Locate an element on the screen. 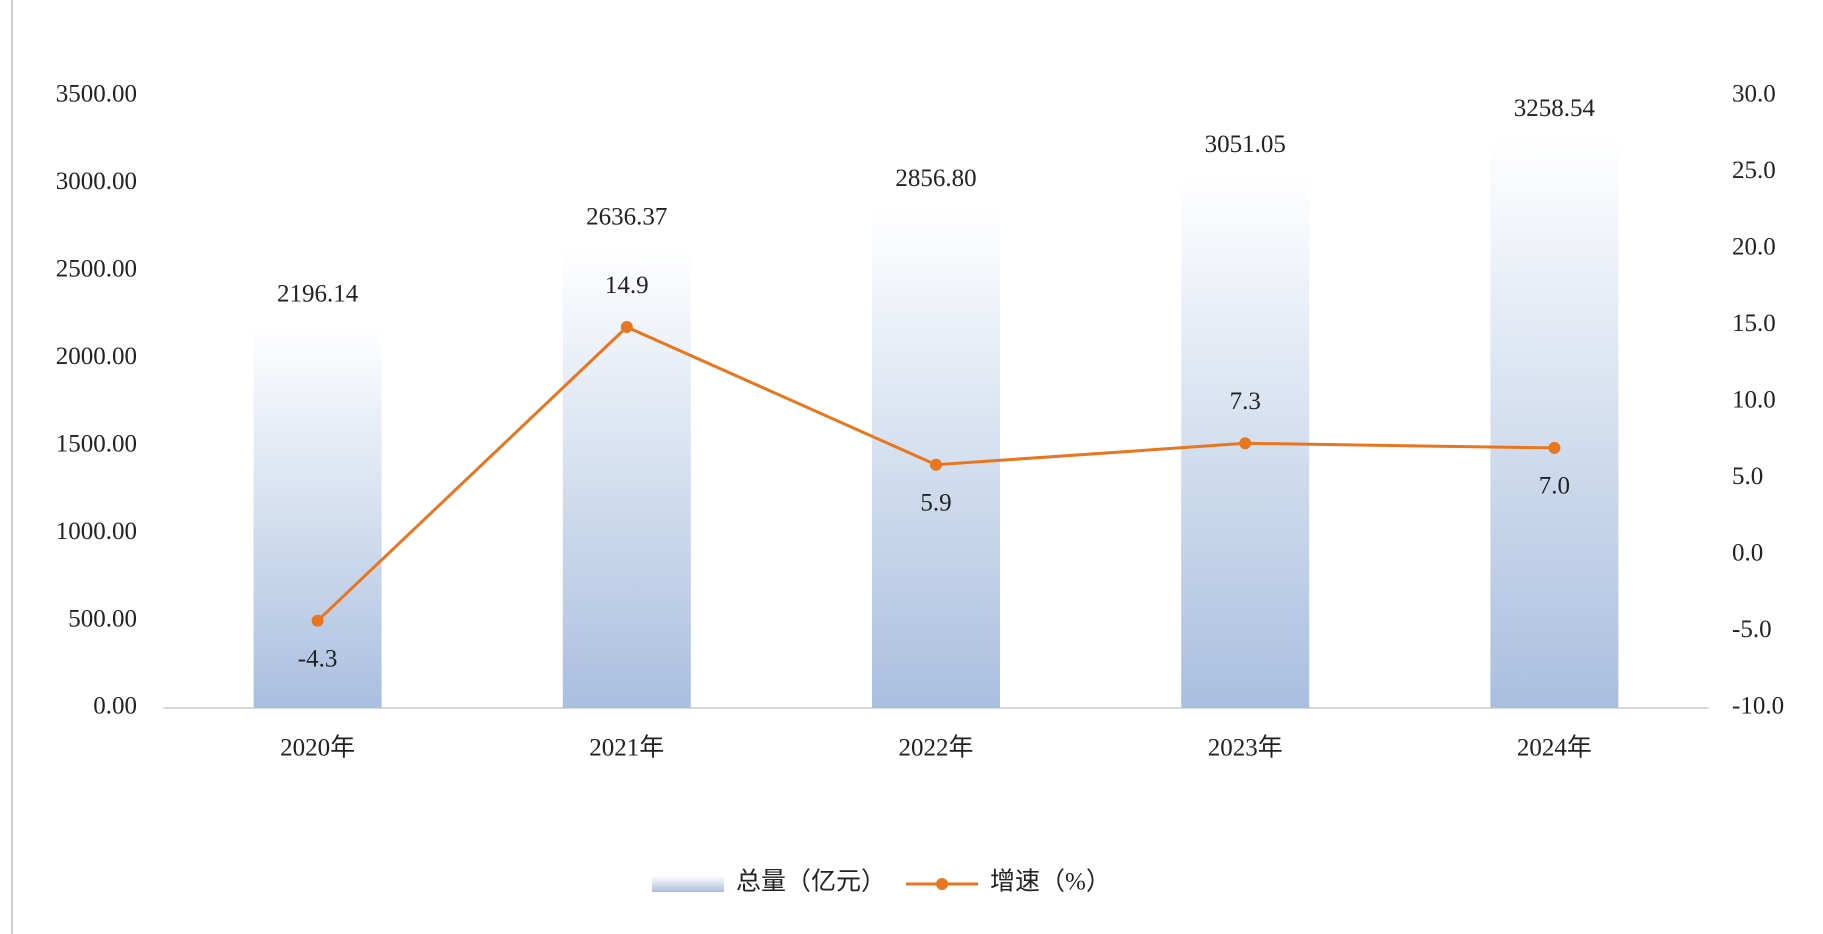 The height and width of the screenshot is (934, 1823). x-tick-label: 2021年 is located at coordinates (626, 748).